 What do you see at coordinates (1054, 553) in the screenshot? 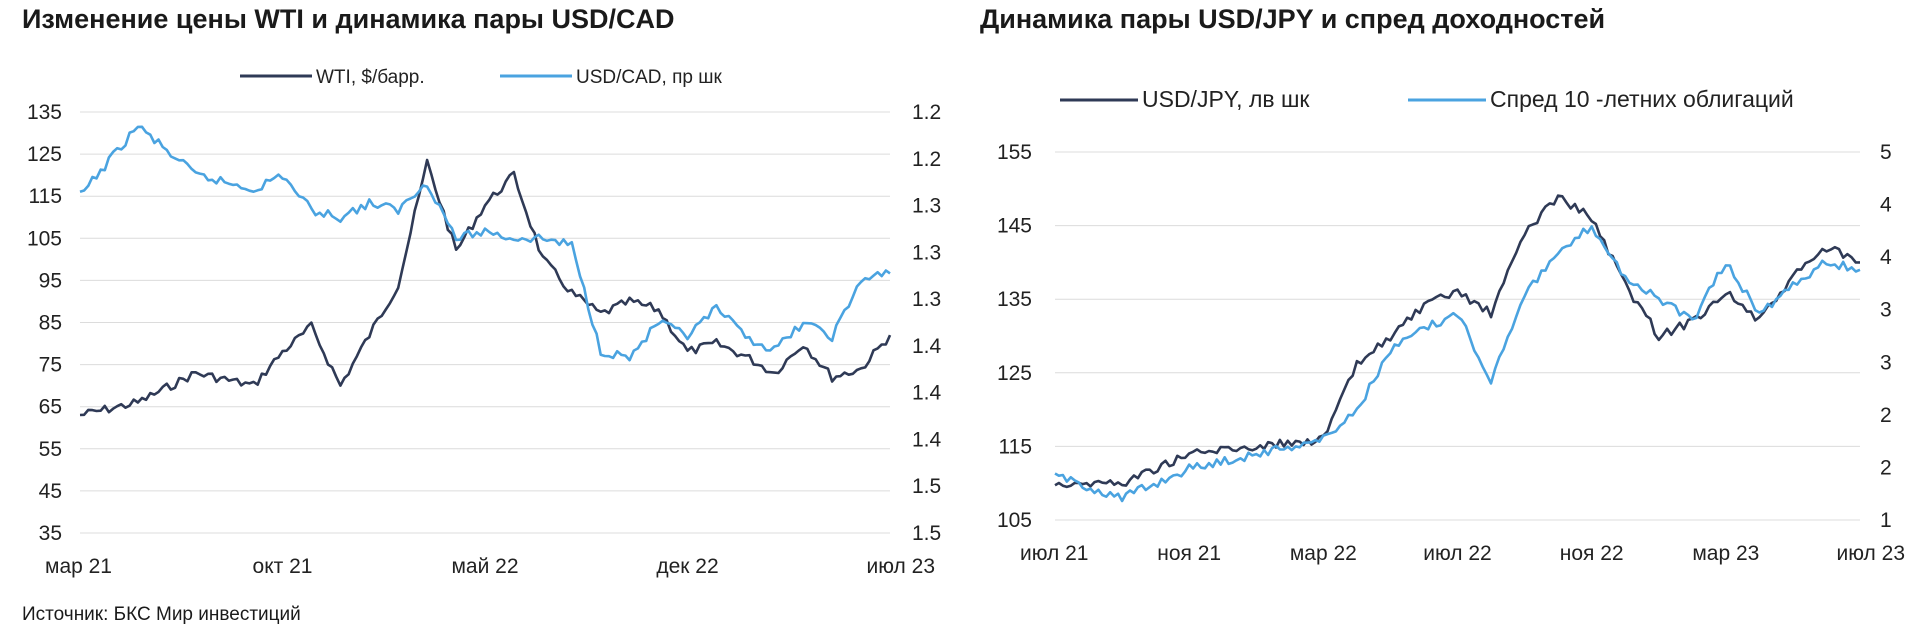
I see `x-tick-label: июл 21` at bounding box center [1054, 553].